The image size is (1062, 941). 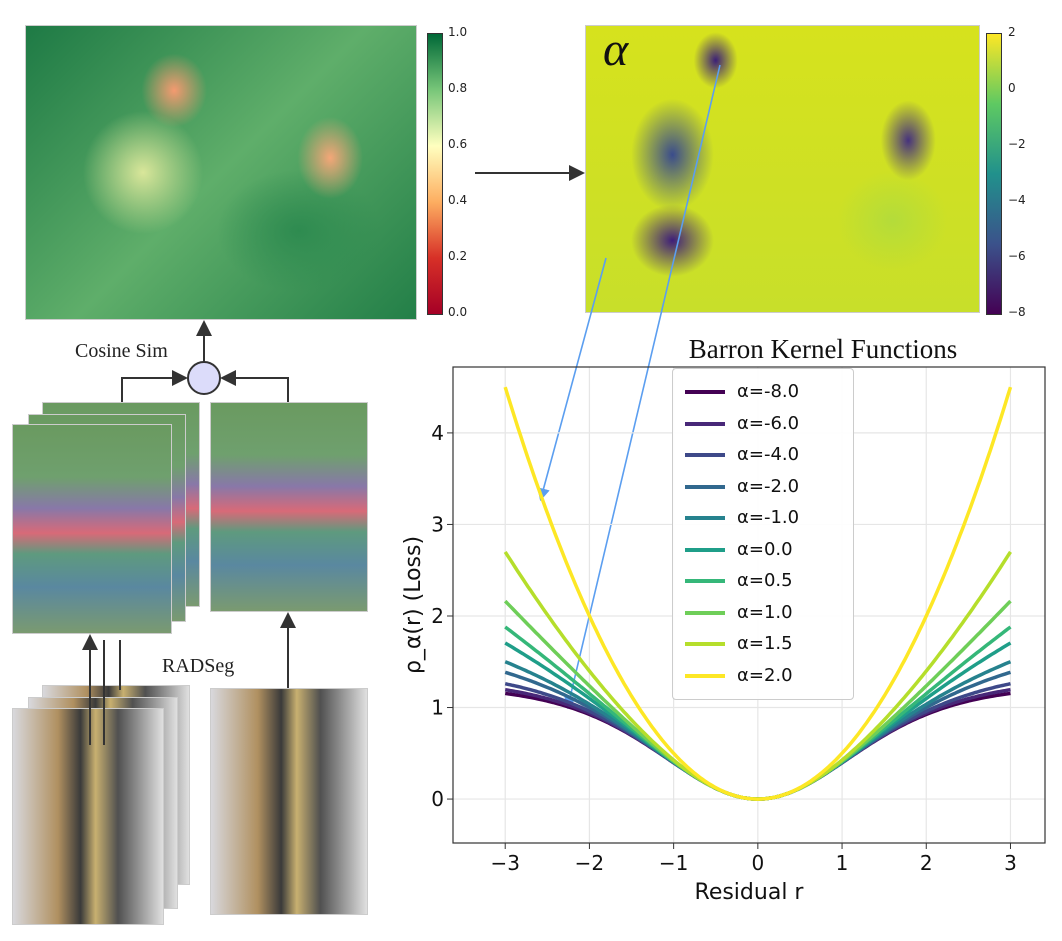 I want to click on legend-label: α=1.5, so click(x=765, y=643).